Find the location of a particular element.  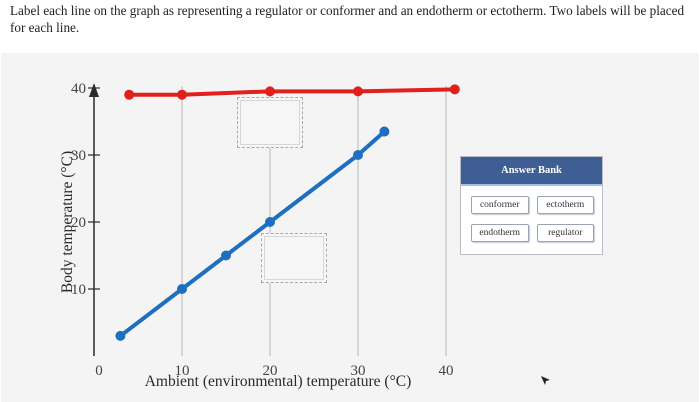

x-tick-label-0: 0 is located at coordinates (99, 371).